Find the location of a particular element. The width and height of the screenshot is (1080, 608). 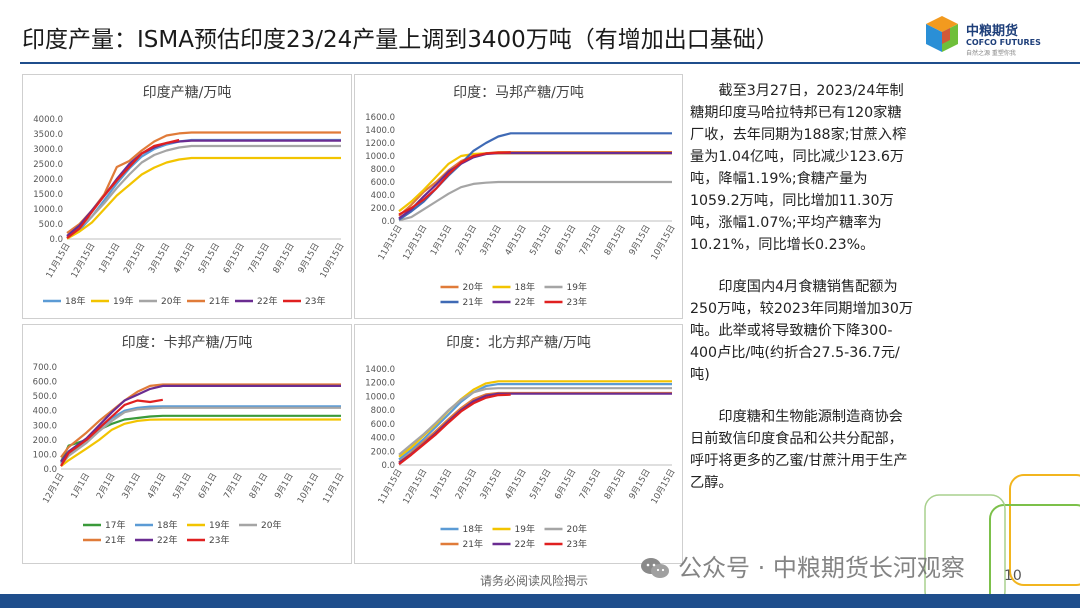

y-tick-label: 1500.0 is located at coordinates (48, 195).